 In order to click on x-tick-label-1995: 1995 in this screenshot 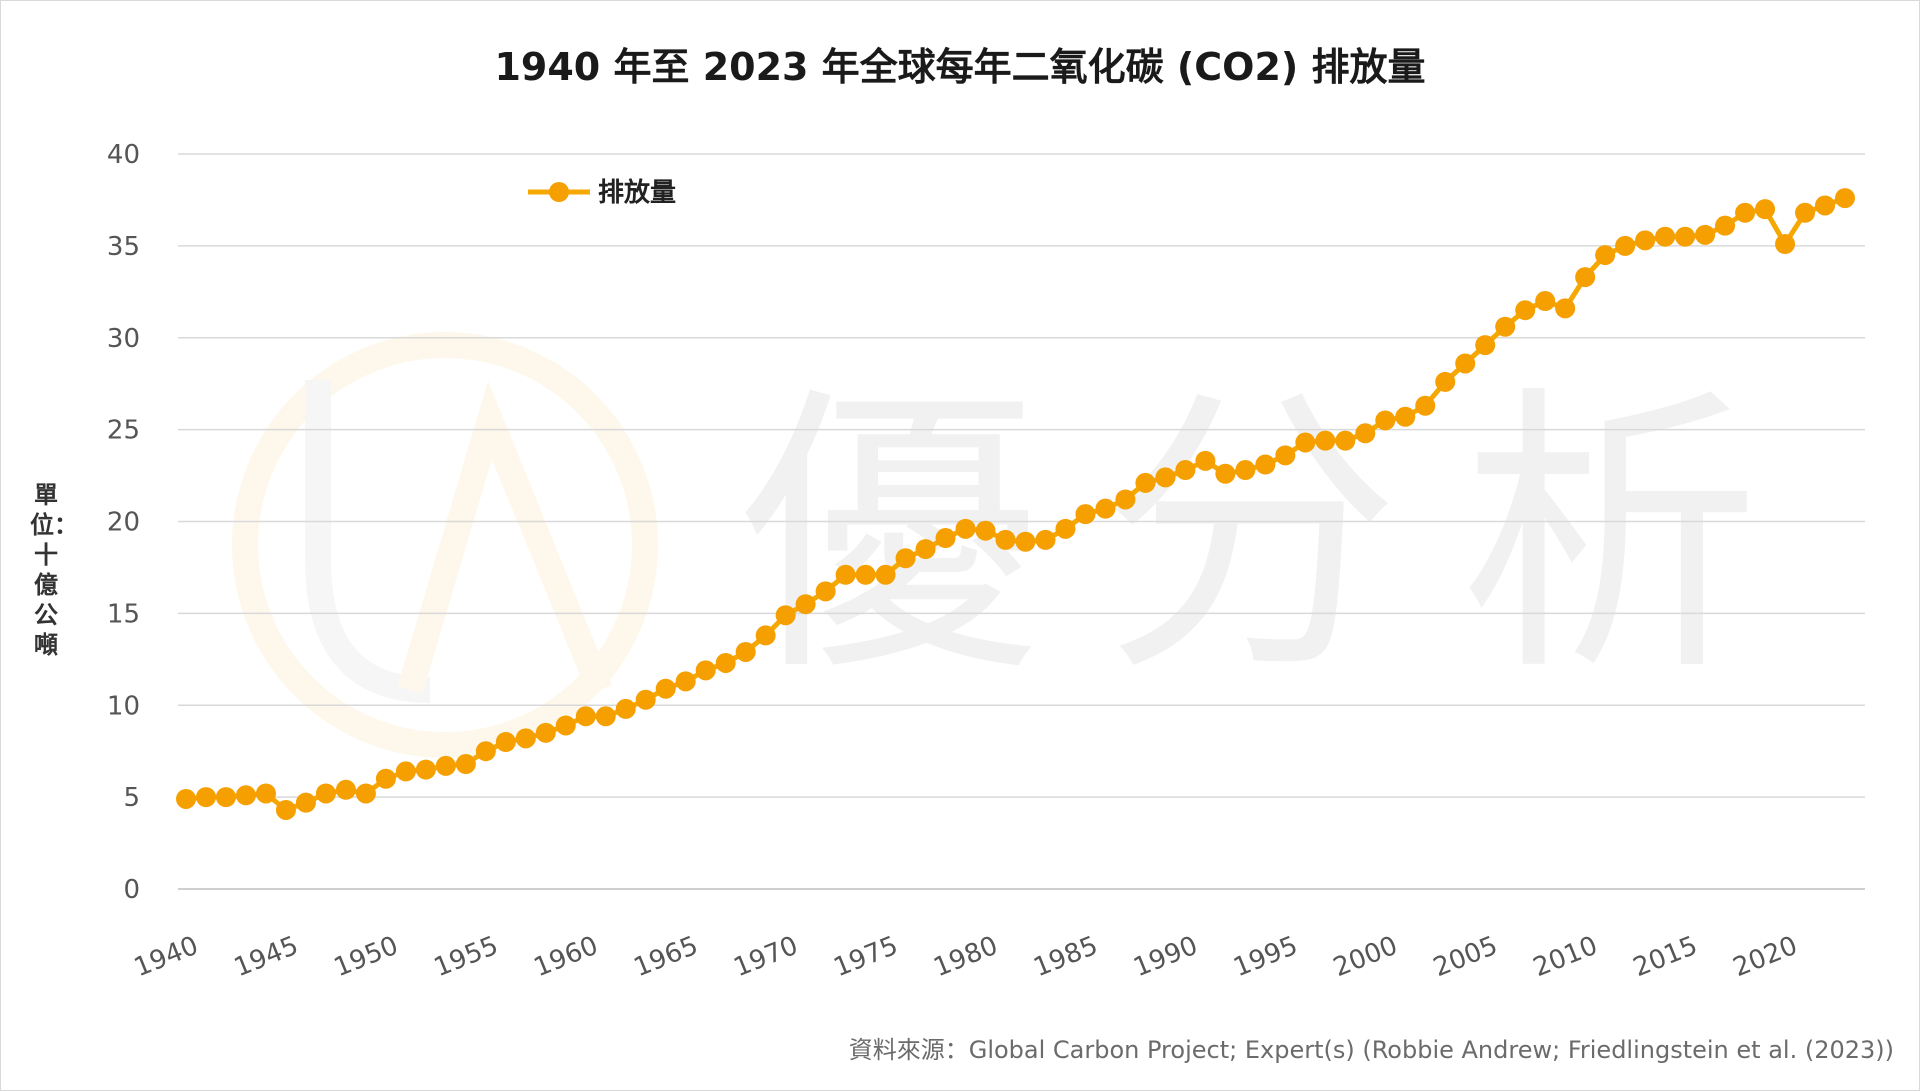, I will do `click(1265, 957)`.